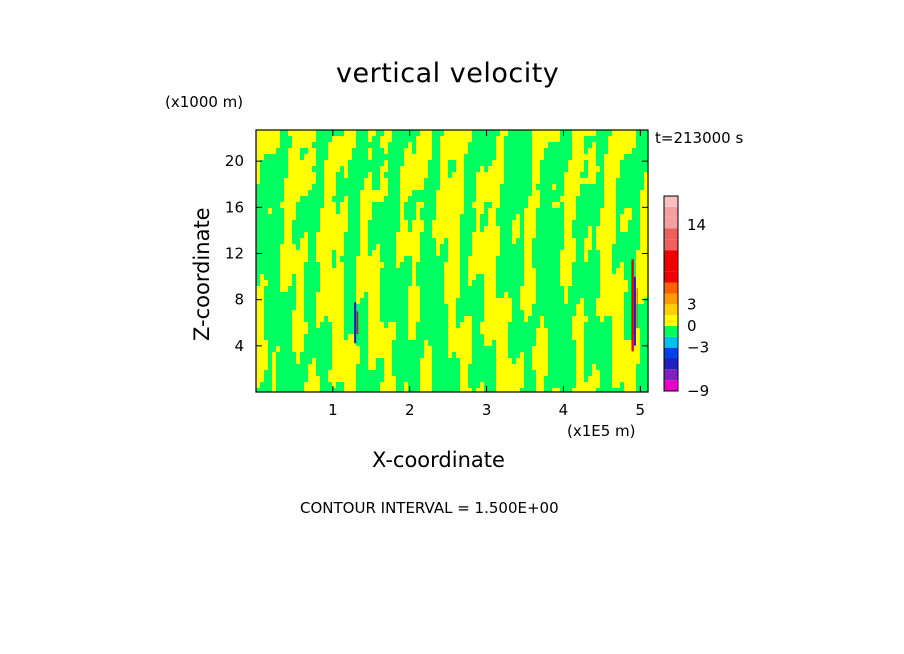 Image resolution: width=904 pixels, height=654 pixels. Describe the element at coordinates (699, 138) in the screenshot. I see `time-label: t=213000 s` at that location.